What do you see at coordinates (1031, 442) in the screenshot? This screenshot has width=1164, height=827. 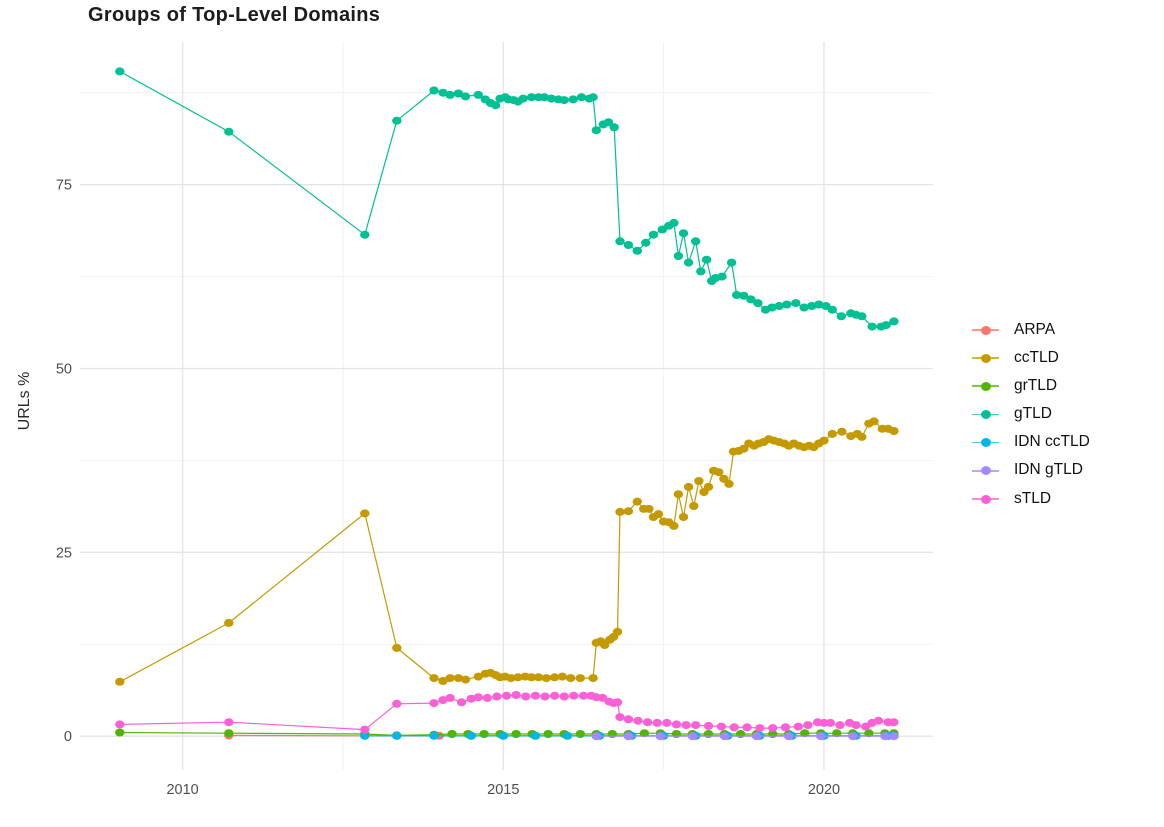 I see `legend-item-idn-cctld: IDN ccTLD` at bounding box center [1031, 442].